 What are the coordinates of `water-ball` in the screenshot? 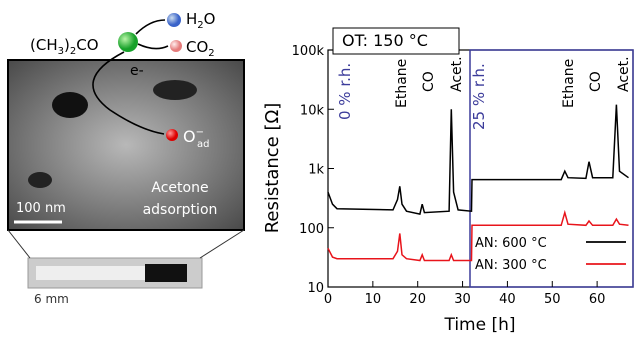 It's located at (174, 20).